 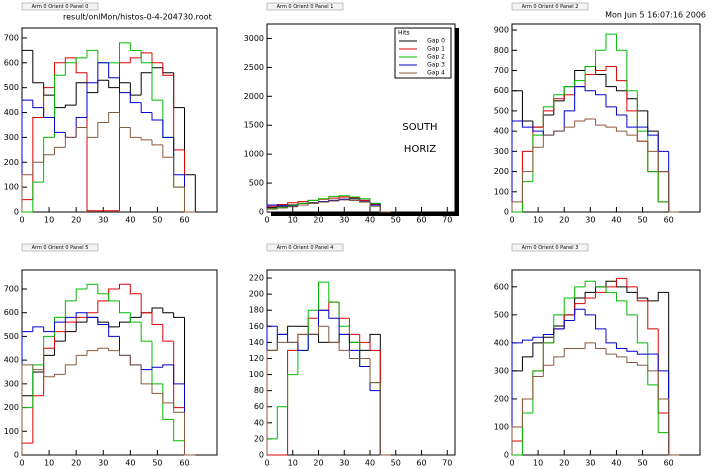 I want to click on y-tick-label: 700, so click(x=11, y=288).